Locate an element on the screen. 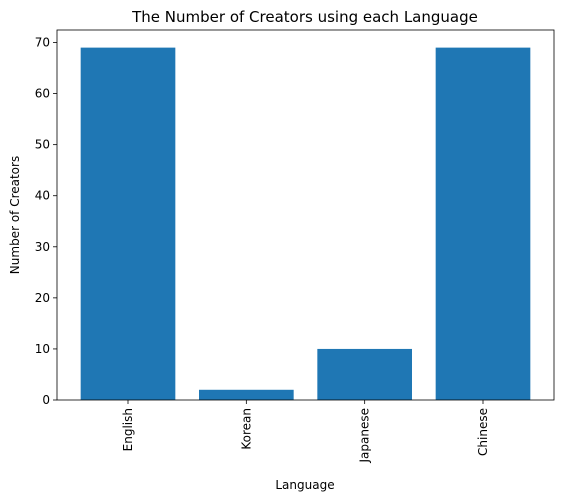 This screenshot has height=502, width=563. bar-korean is located at coordinates (246, 394).